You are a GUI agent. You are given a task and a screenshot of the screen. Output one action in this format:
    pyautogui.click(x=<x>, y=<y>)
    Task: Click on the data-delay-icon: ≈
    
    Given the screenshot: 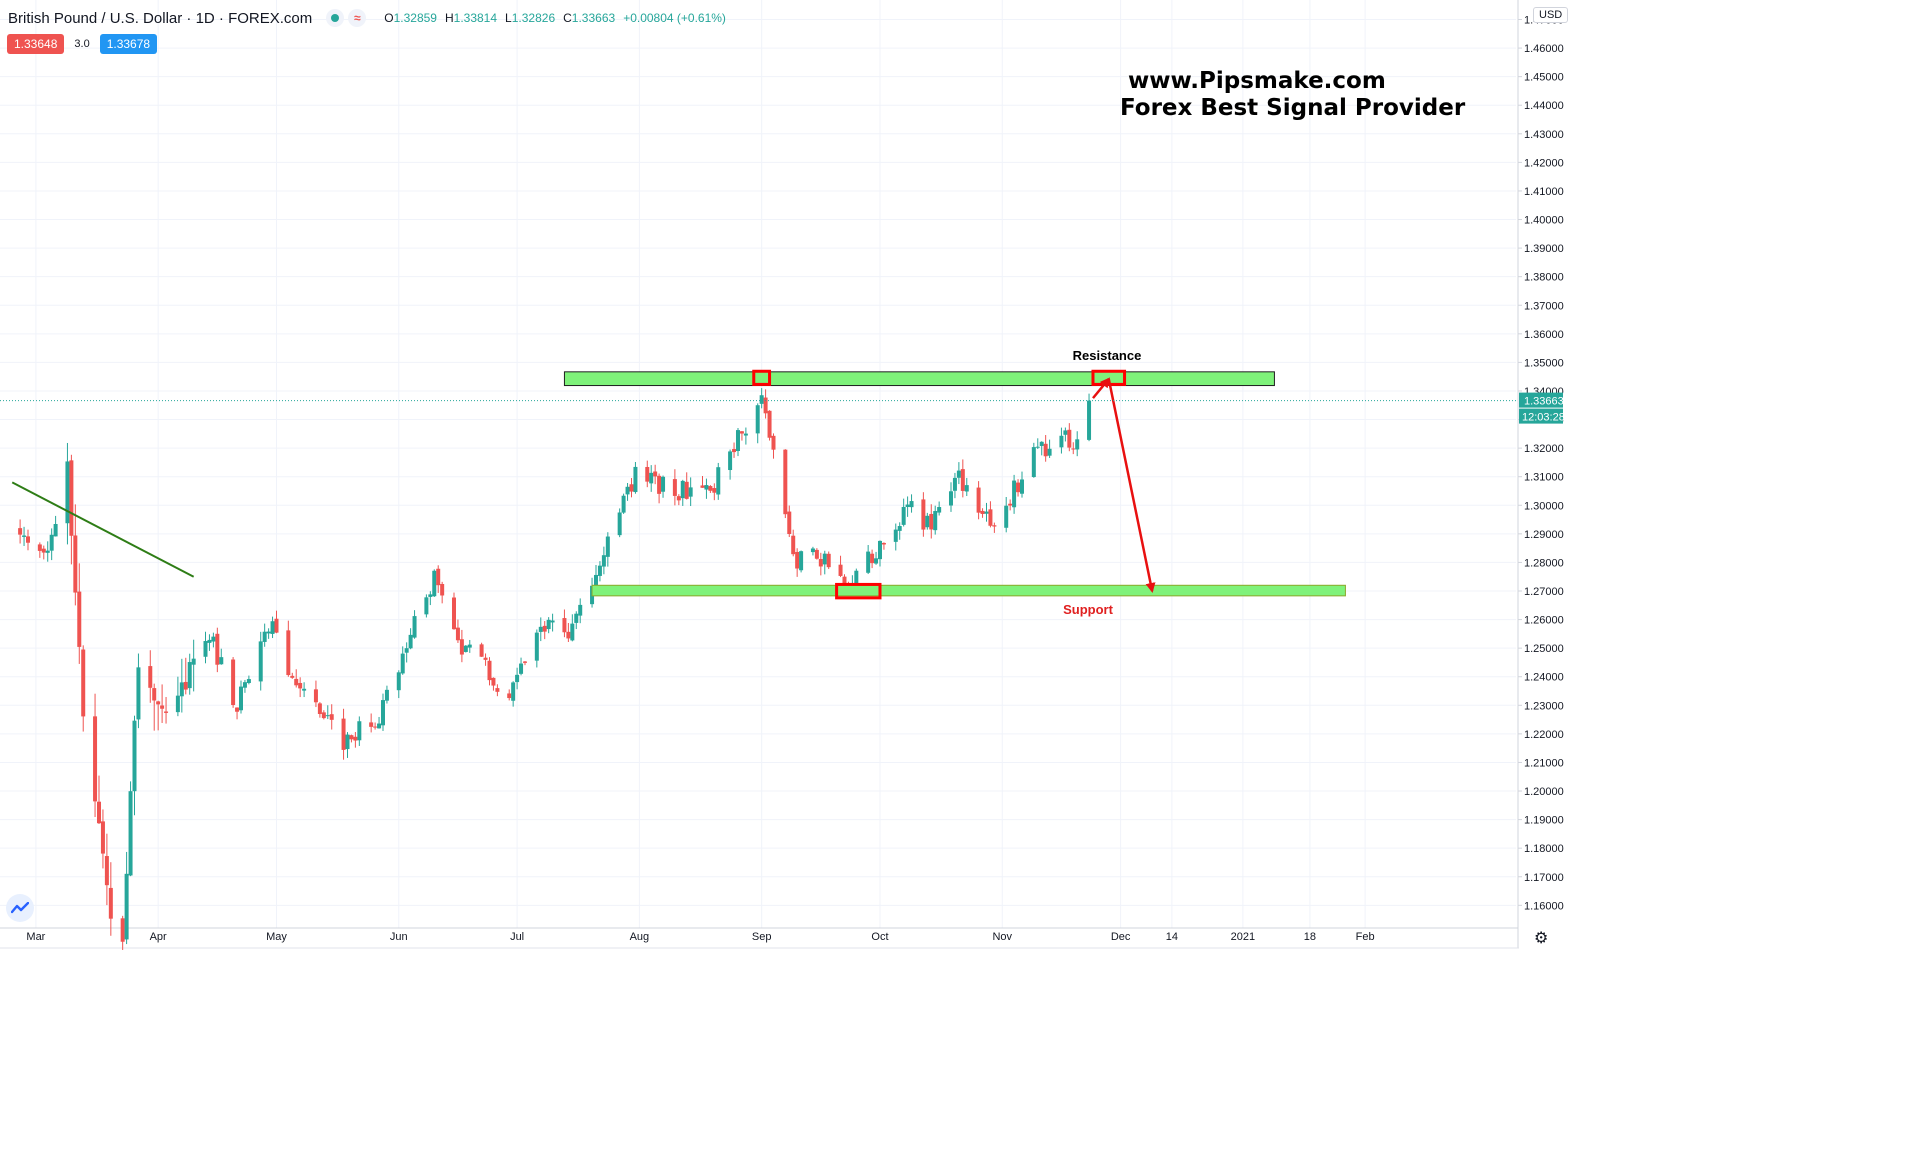 What is the action you would take?
    pyautogui.click(x=357, y=18)
    